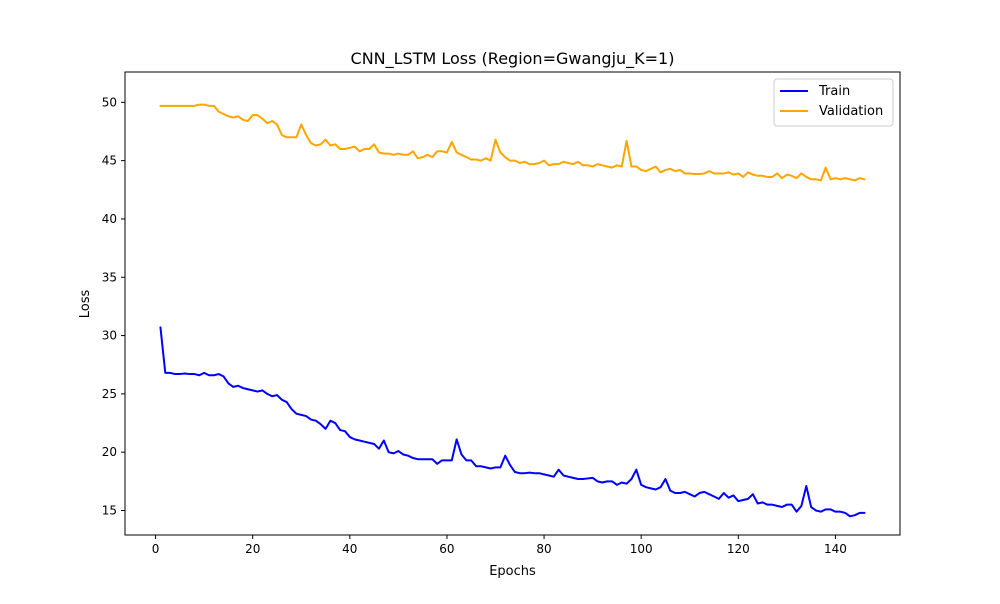 The height and width of the screenshot is (604, 1000). What do you see at coordinates (512, 571) in the screenshot?
I see `x-axis-label: Epochs` at bounding box center [512, 571].